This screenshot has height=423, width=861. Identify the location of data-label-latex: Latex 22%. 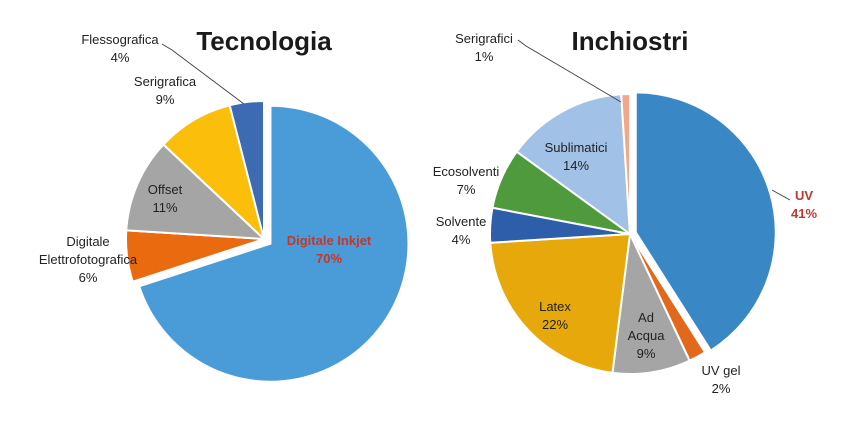
(555, 315).